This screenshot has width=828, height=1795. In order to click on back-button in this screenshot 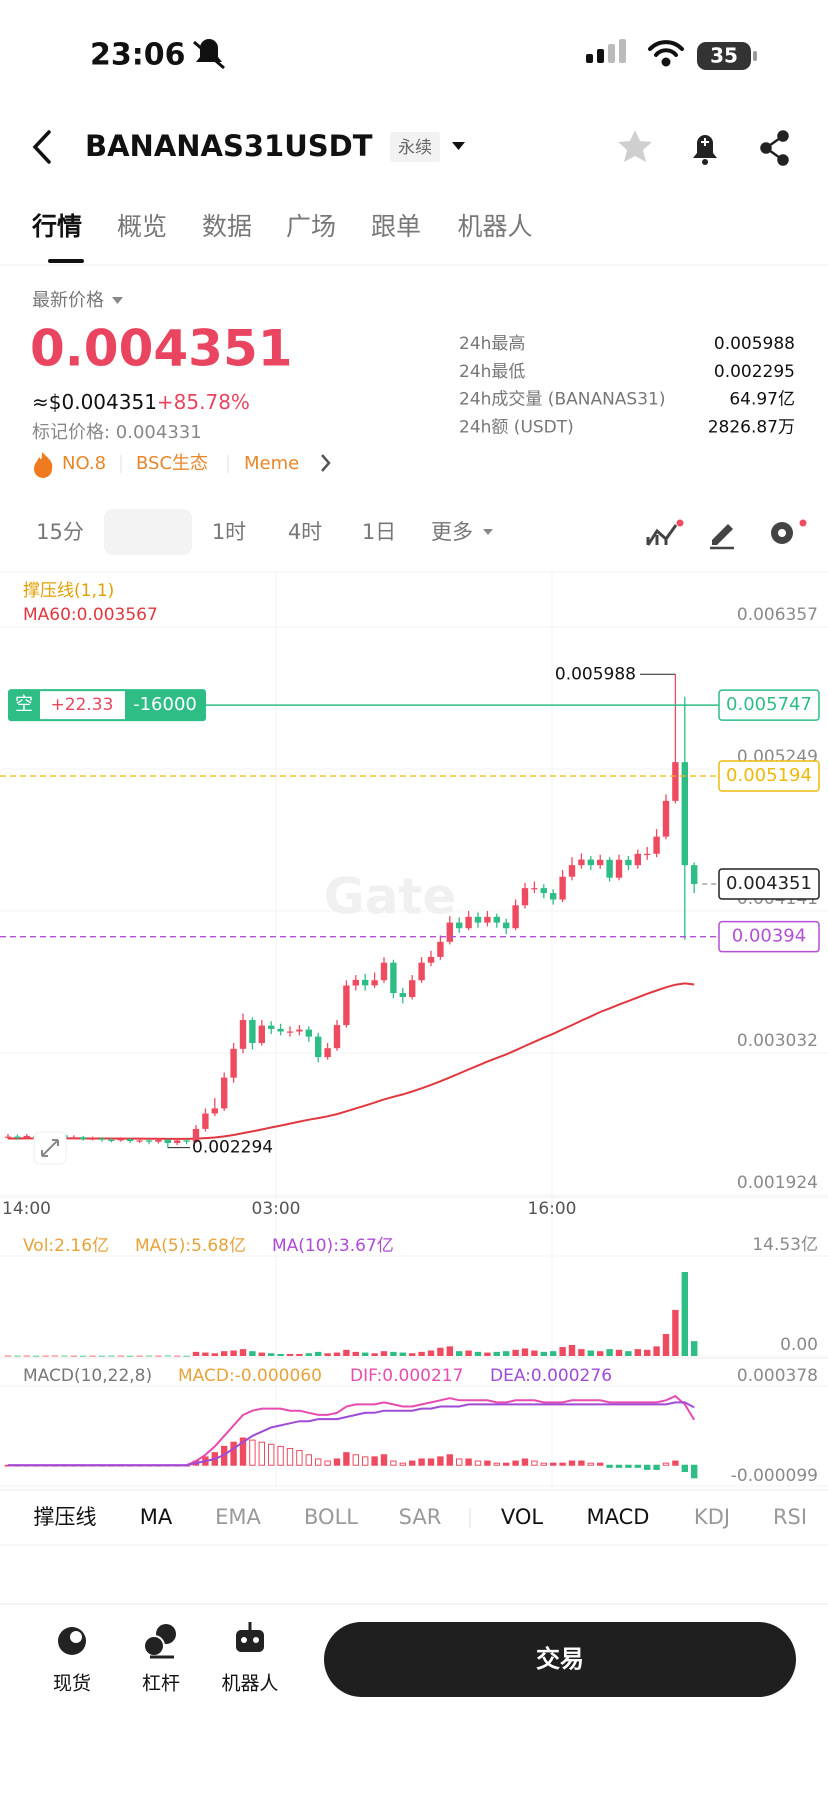, I will do `click(41, 147)`.